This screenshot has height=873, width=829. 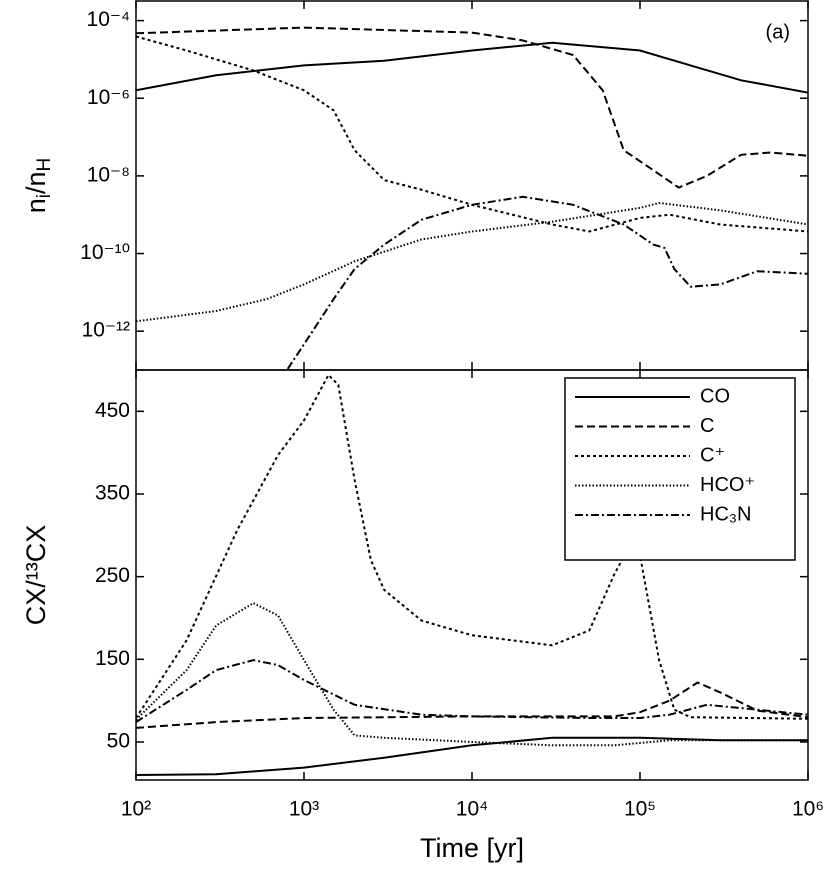 What do you see at coordinates (44, 165) in the screenshot?
I see `y-label-part: H` at bounding box center [44, 165].